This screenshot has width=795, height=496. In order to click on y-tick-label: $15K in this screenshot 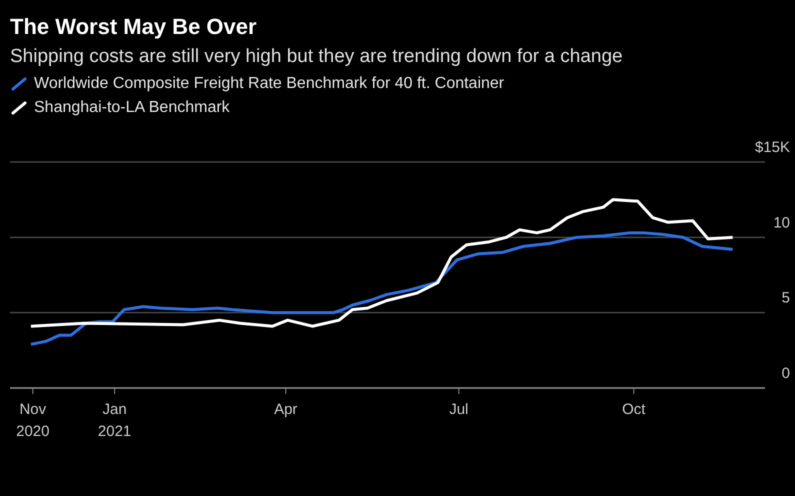, I will do `click(772, 147)`.